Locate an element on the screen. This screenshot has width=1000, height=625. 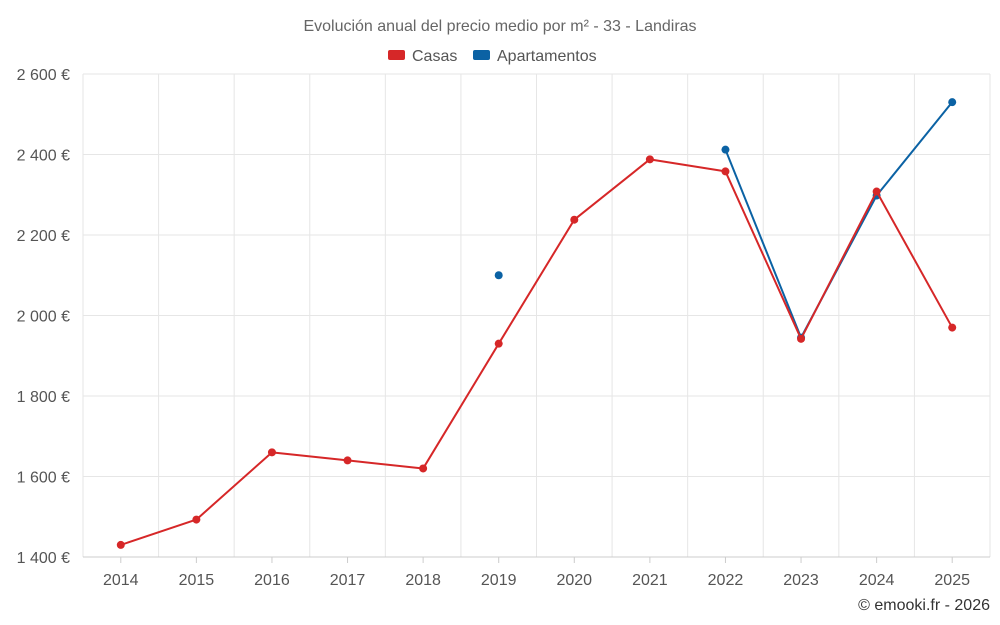
legend-item-casas: Casas is located at coordinates (422, 56).